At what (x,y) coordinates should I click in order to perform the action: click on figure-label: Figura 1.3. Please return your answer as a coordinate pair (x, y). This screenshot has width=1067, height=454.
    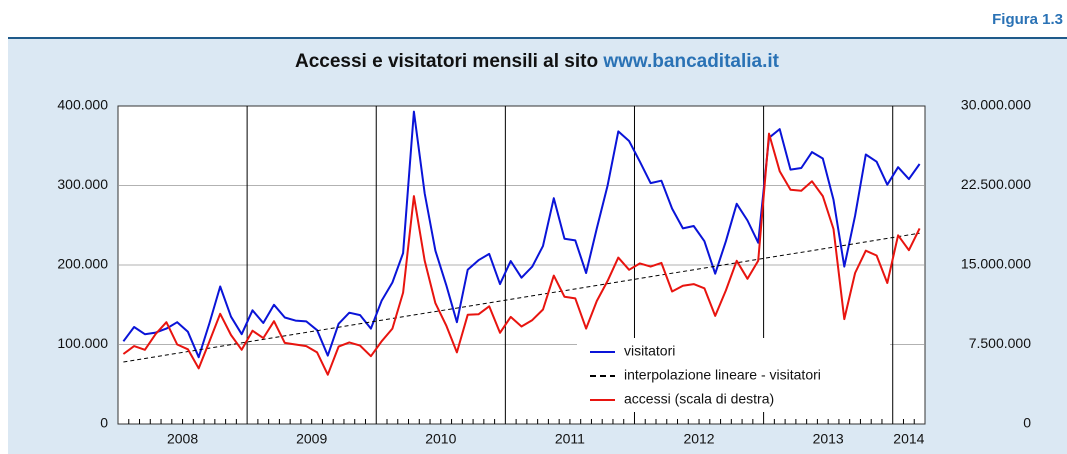
    Looking at the image, I should click on (1027, 19).